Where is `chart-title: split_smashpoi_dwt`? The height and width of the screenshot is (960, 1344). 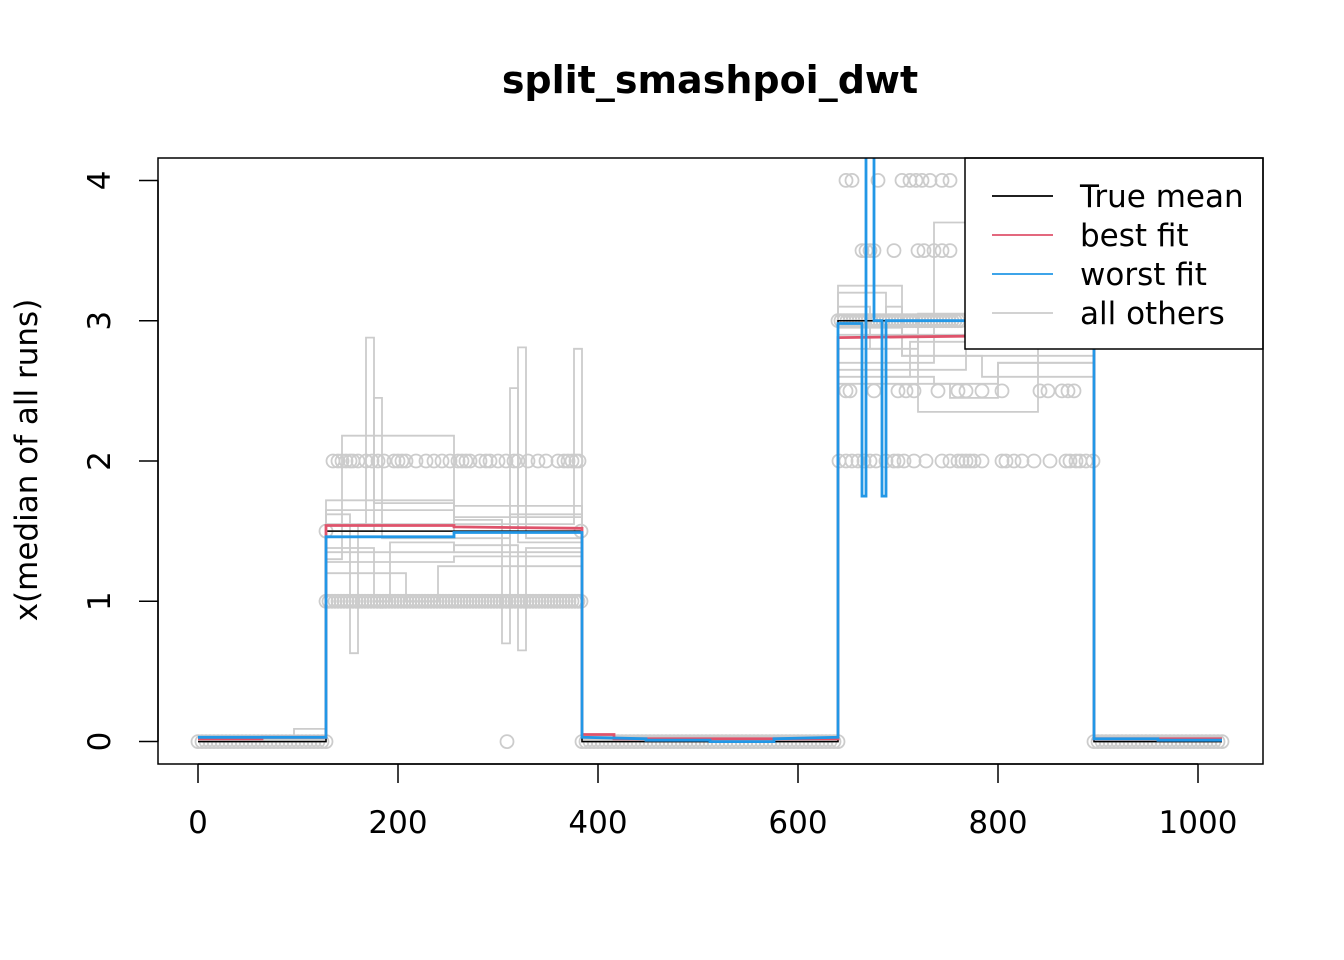
chart-title: split_smashpoi_dwt is located at coordinates (710, 80).